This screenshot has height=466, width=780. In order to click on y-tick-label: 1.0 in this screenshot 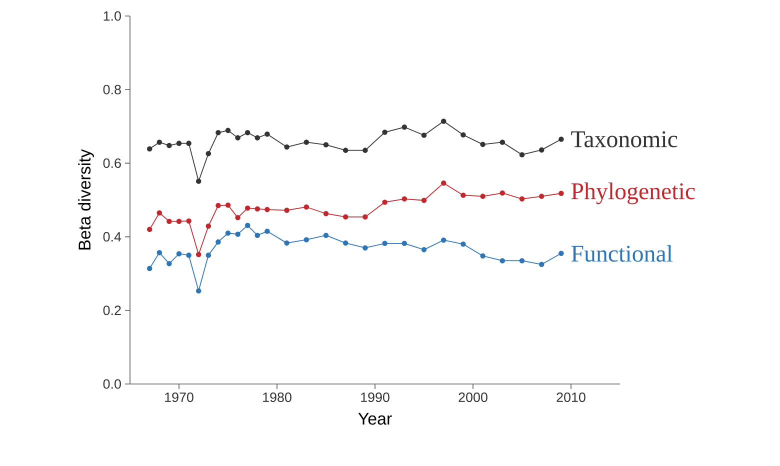, I will do `click(112, 16)`.